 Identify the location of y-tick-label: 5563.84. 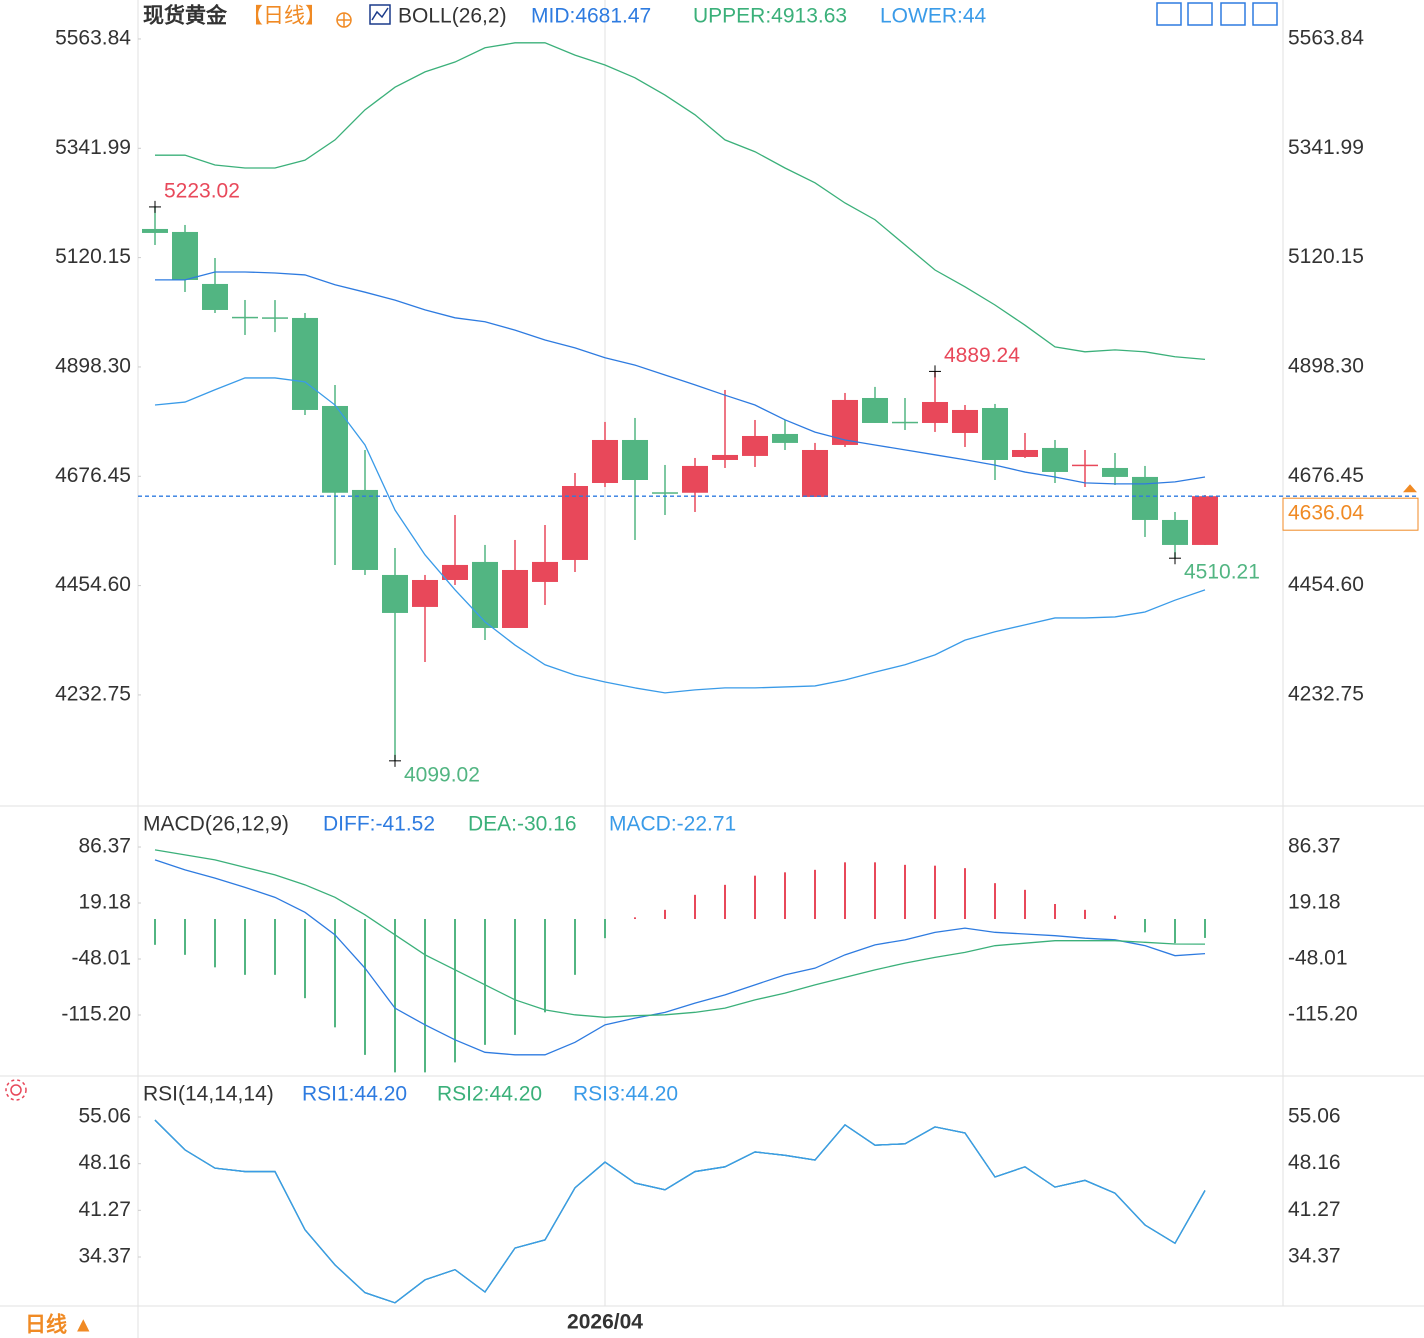
(93, 38).